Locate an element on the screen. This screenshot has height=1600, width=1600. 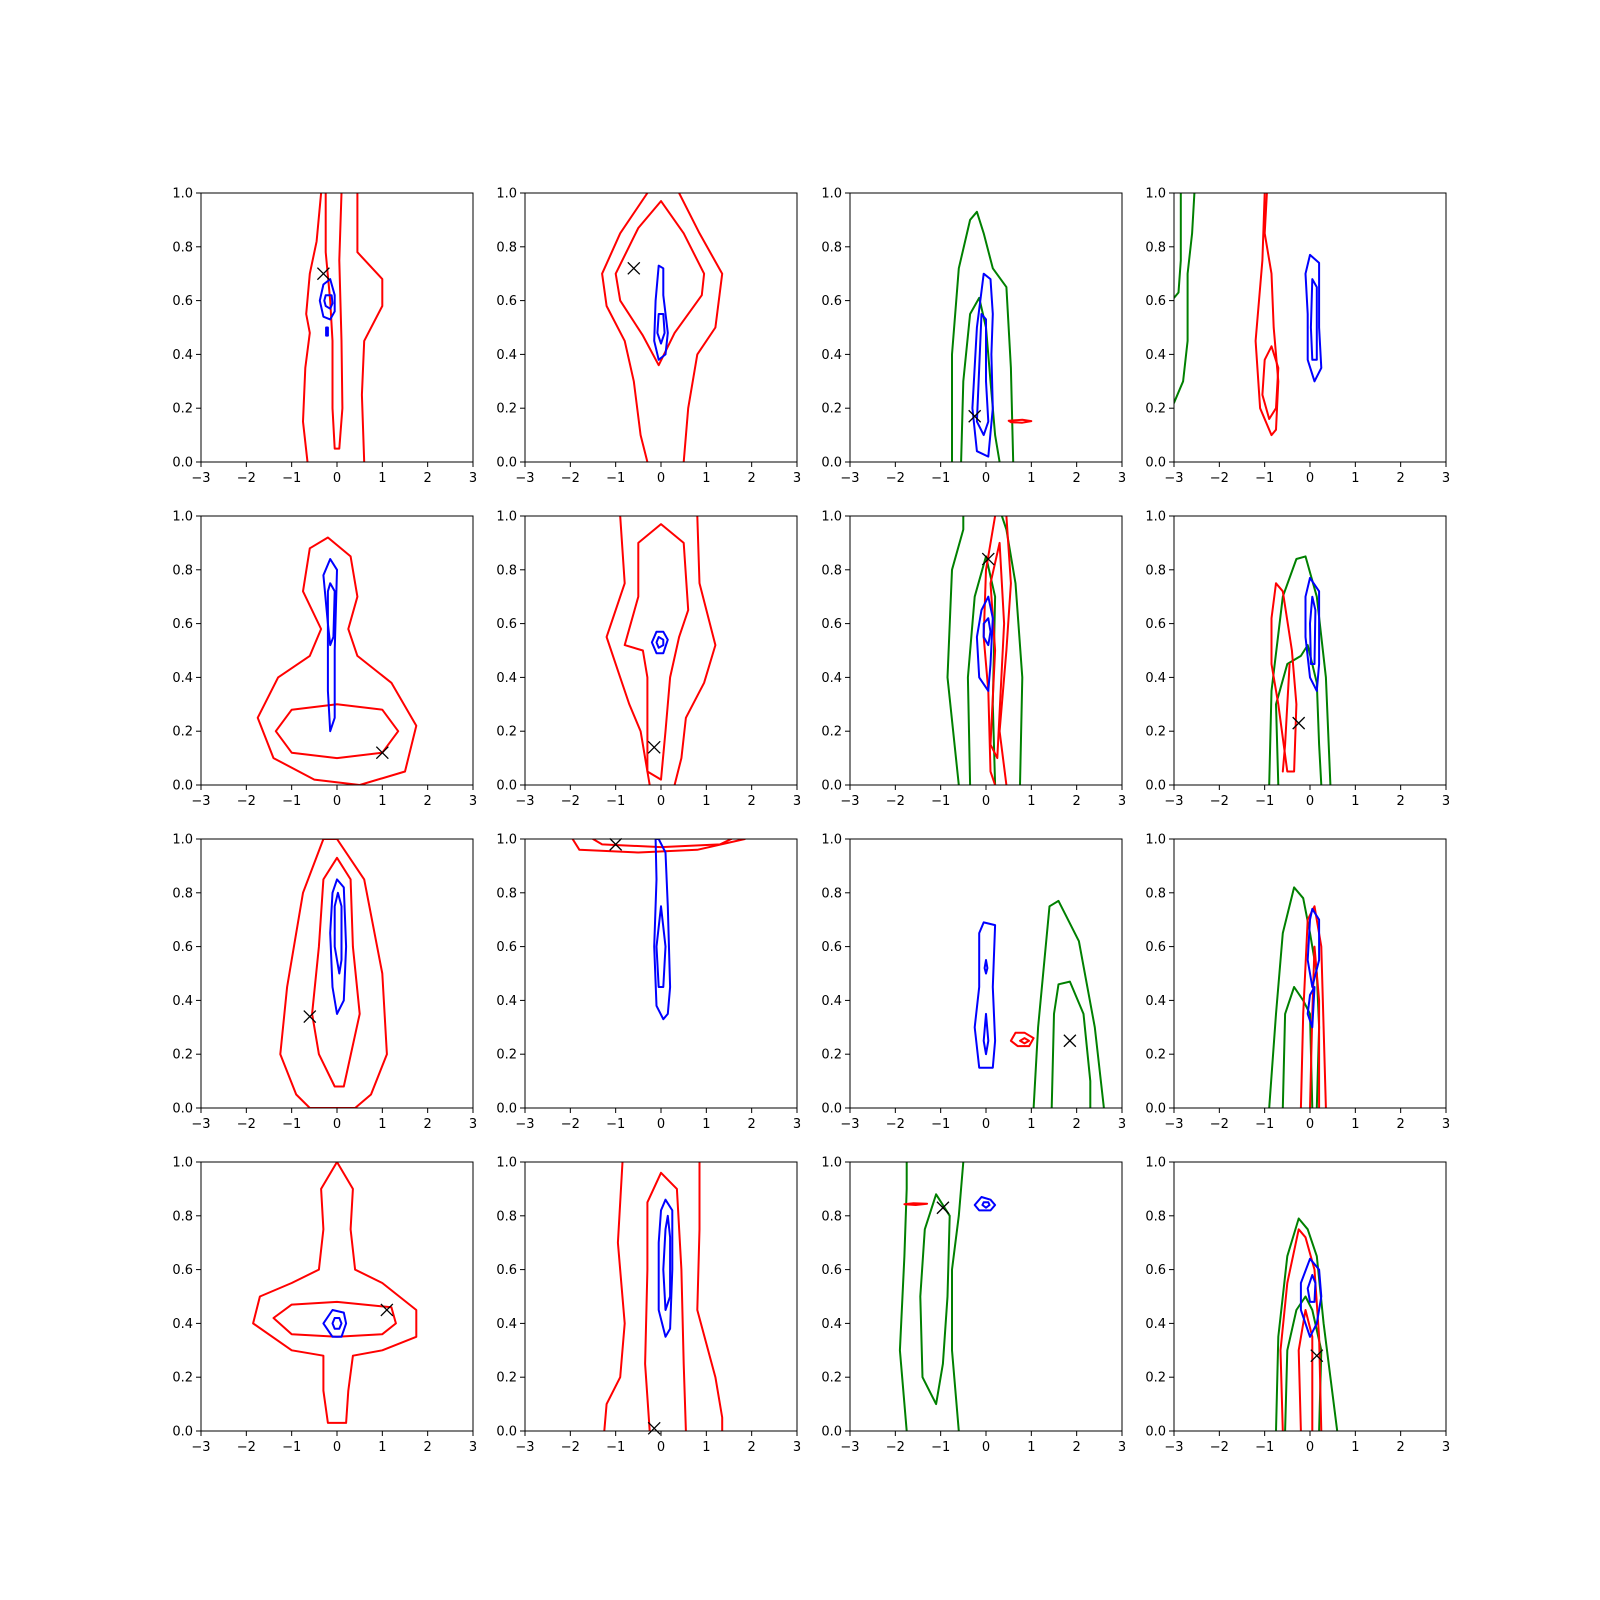
panel-2: −3 −2 −1 0 1 2 3 0.0 0.2 0.4 0.6 0.8 1.0 is located at coordinates (648, 337).